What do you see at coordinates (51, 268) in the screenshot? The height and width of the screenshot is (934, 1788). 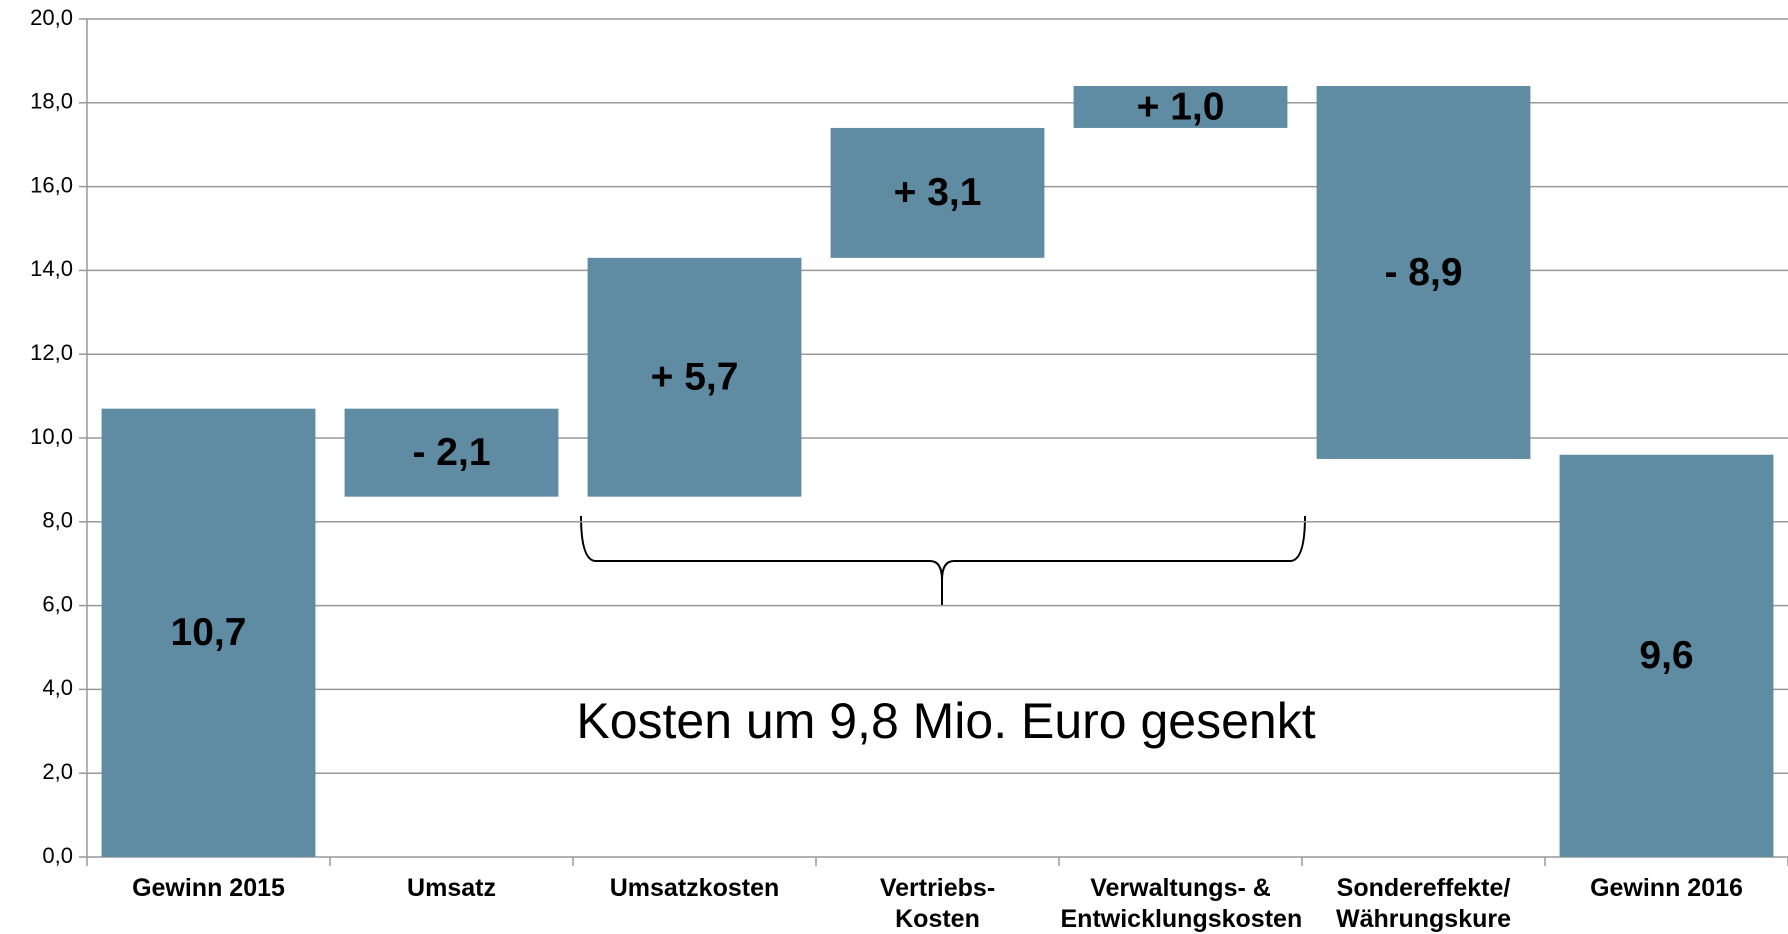 I see `y-tick-label: 14,0` at bounding box center [51, 268].